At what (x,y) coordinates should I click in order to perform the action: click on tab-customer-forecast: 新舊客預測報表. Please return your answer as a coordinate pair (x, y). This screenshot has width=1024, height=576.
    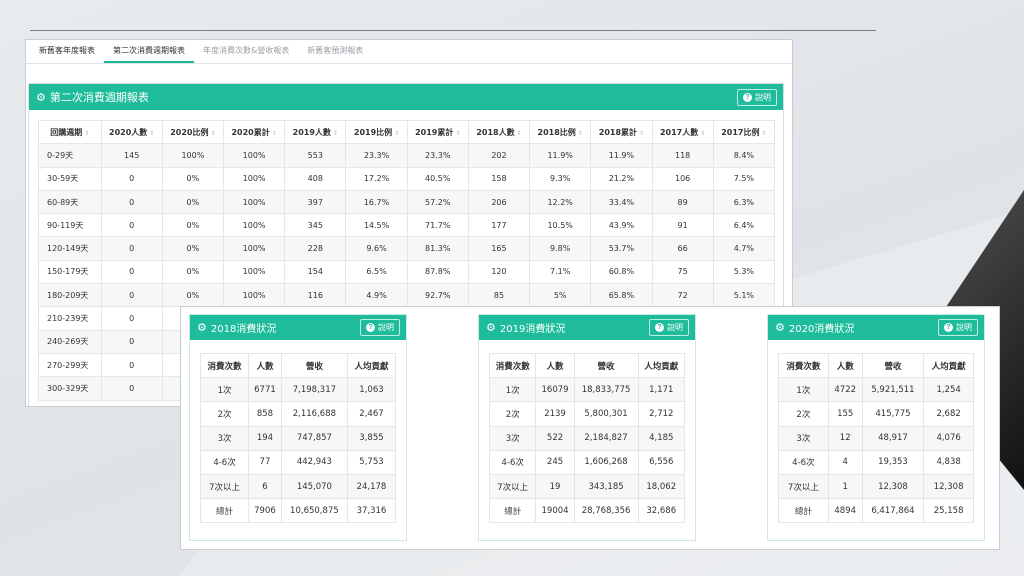
    Looking at the image, I should click on (335, 50).